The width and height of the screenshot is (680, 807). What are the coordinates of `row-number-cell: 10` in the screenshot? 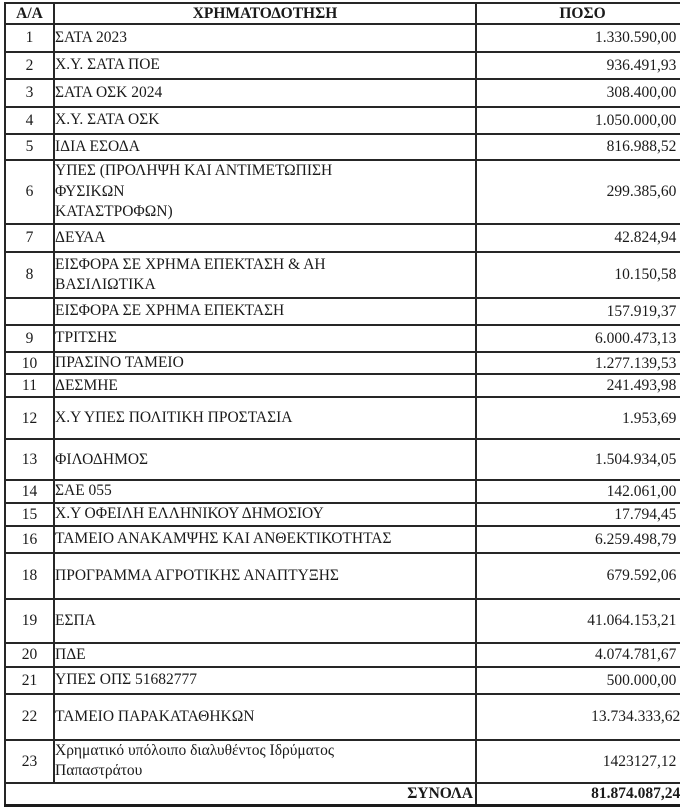 It's located at (29, 363).